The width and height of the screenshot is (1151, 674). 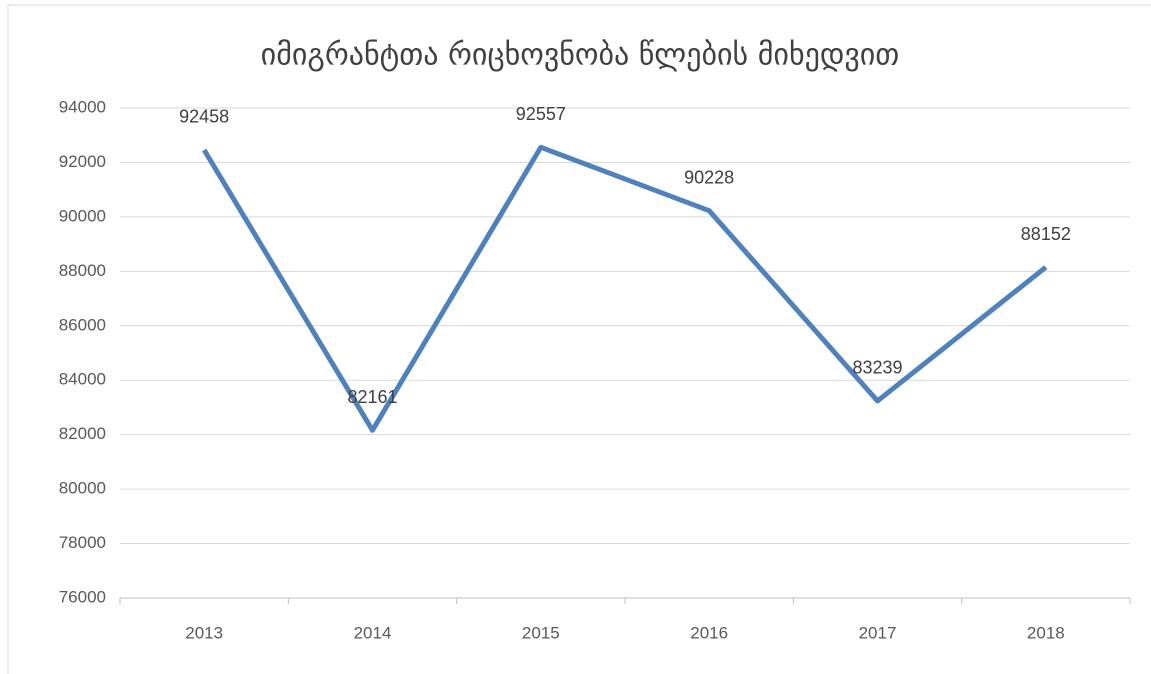 What do you see at coordinates (82, 596) in the screenshot?
I see `y-tick-label: 76000` at bounding box center [82, 596].